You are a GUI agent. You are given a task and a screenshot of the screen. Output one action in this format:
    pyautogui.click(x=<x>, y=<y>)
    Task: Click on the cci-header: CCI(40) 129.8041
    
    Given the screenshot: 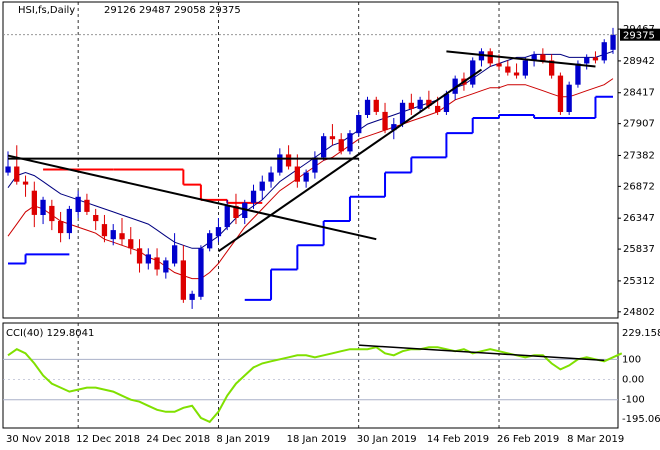 What is the action you would take?
    pyautogui.click(x=50, y=333)
    